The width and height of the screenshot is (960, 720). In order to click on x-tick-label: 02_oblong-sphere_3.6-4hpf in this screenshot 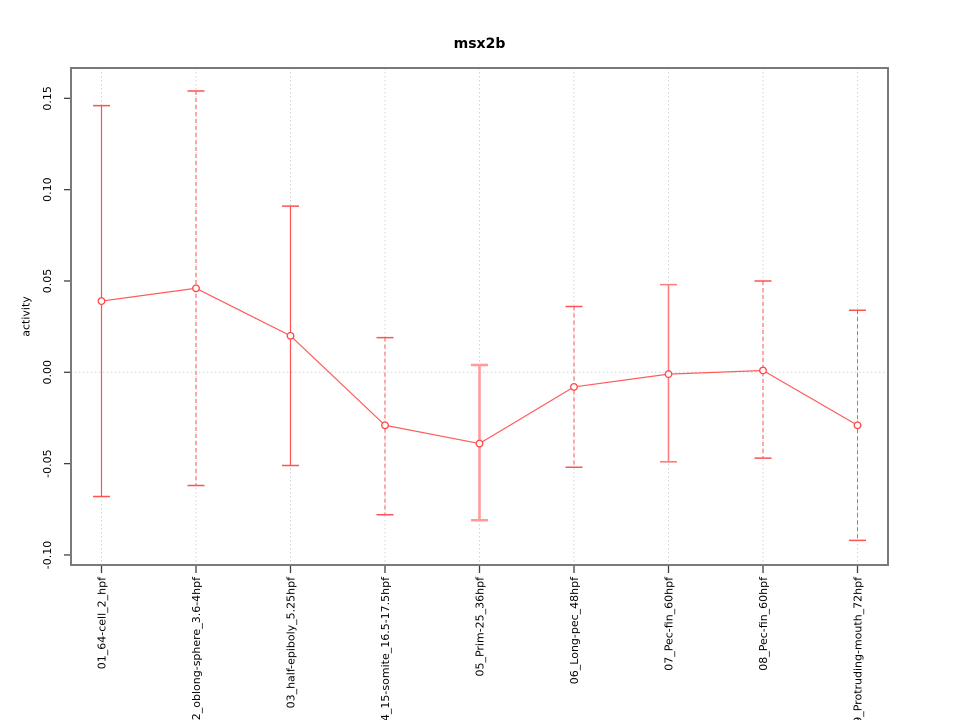, I will do `click(196, 648)`.